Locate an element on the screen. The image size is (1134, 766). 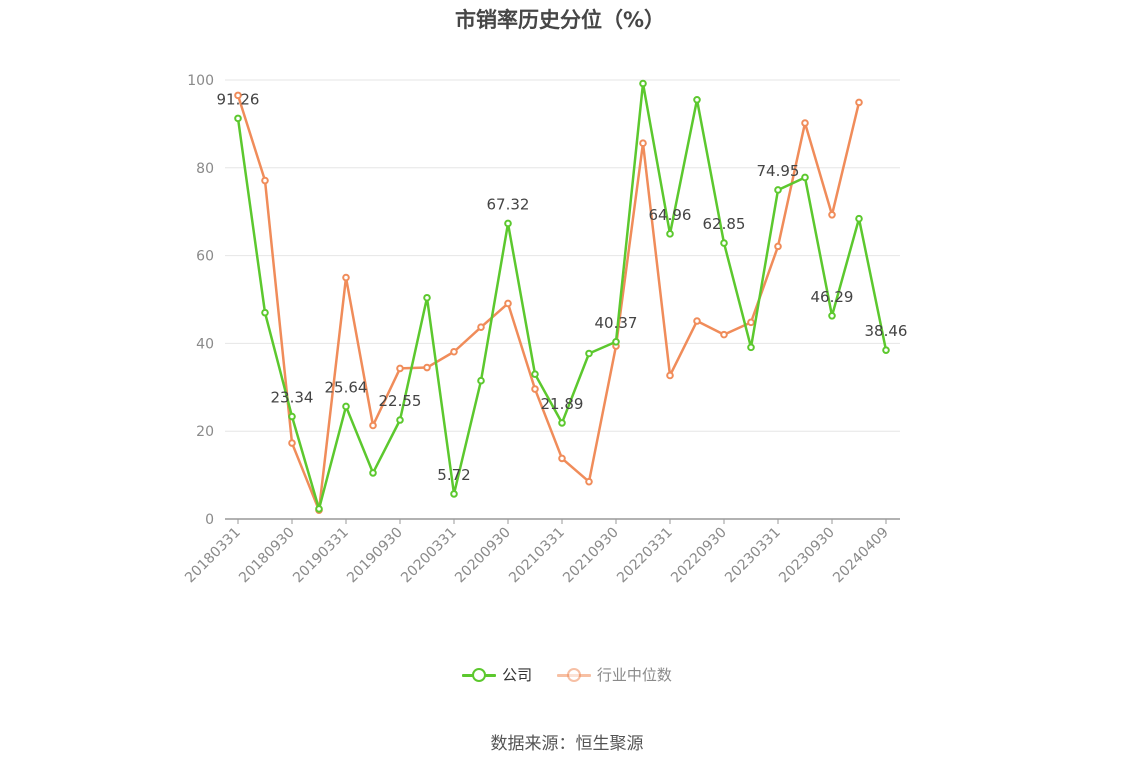
legend-swatch-industry-icon is located at coordinates (573, 675).